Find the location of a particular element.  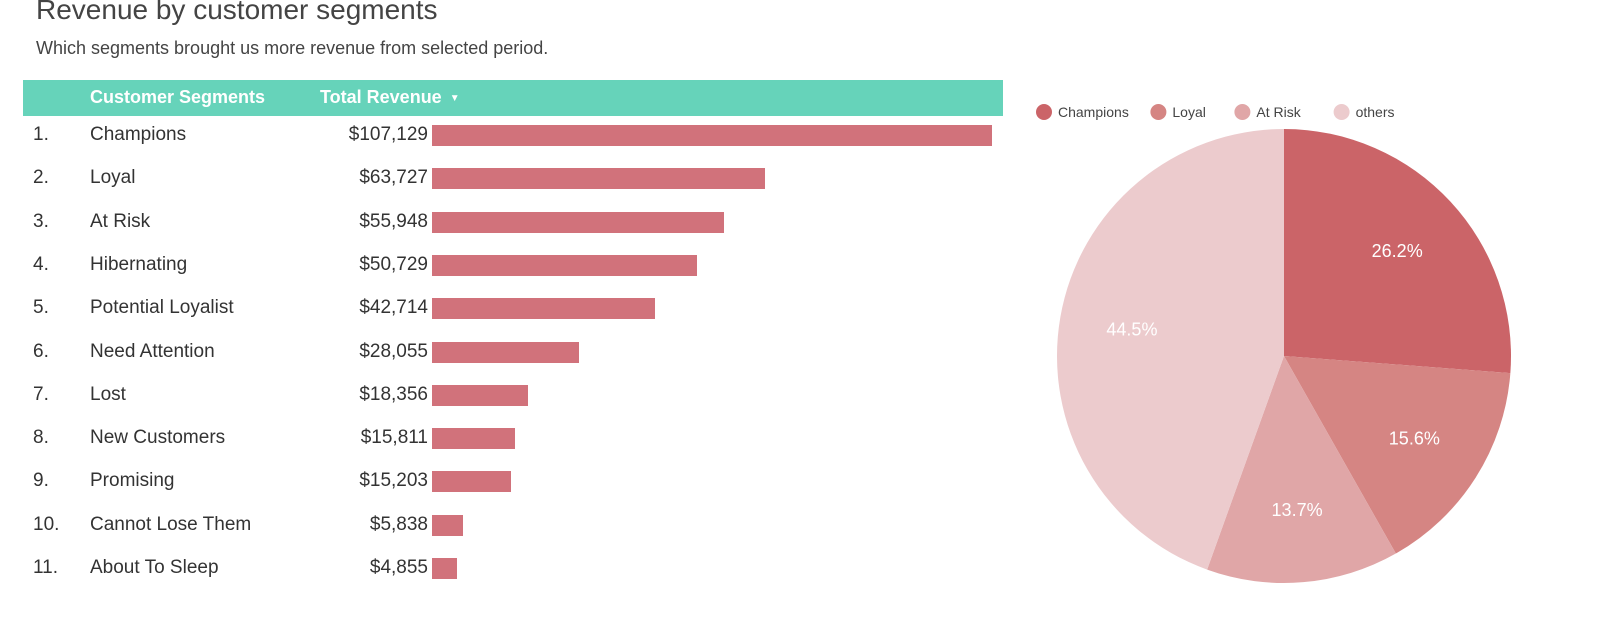

row-segment: Lost is located at coordinates (108, 394).